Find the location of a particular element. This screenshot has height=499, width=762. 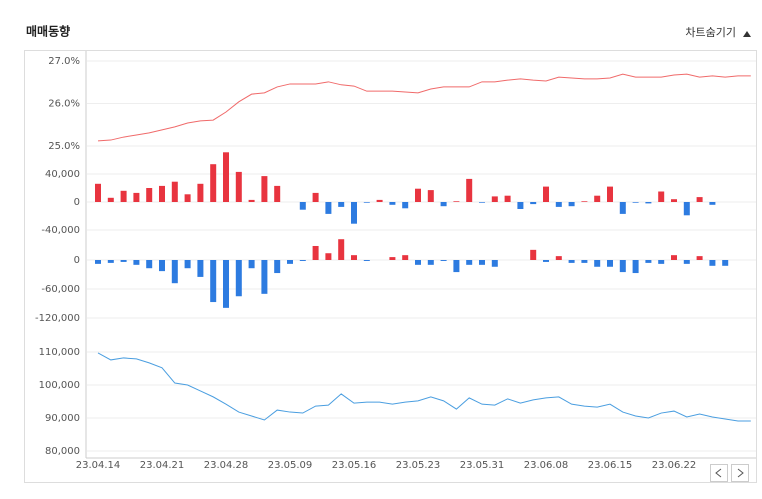

next-button is located at coordinates (740, 473).